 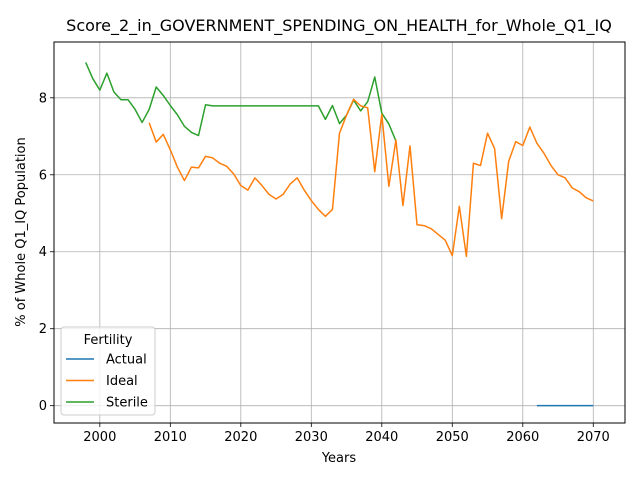 I want to click on legend-entries: Actual Ideal Sterile, so click(x=107, y=382).